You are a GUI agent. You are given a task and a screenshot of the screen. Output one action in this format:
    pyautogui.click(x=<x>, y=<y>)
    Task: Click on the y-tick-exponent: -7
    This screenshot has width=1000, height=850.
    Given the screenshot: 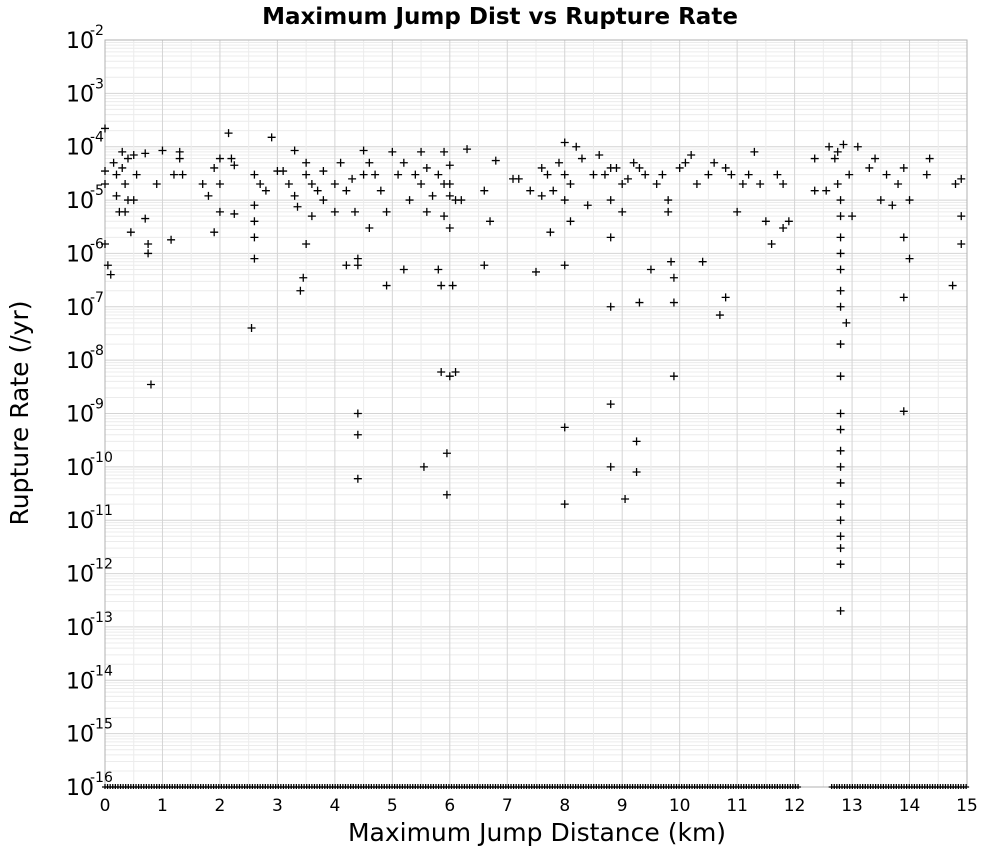 What is the action you would take?
    pyautogui.click(x=97, y=298)
    